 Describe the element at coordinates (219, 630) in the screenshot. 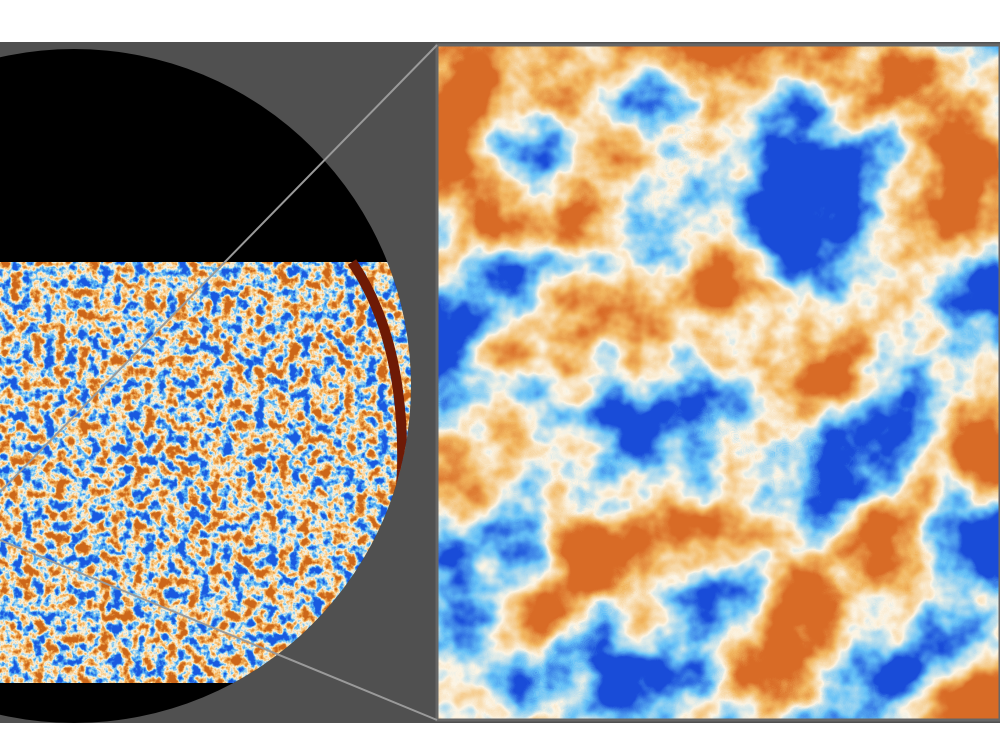

I see `zoom-line` at that location.